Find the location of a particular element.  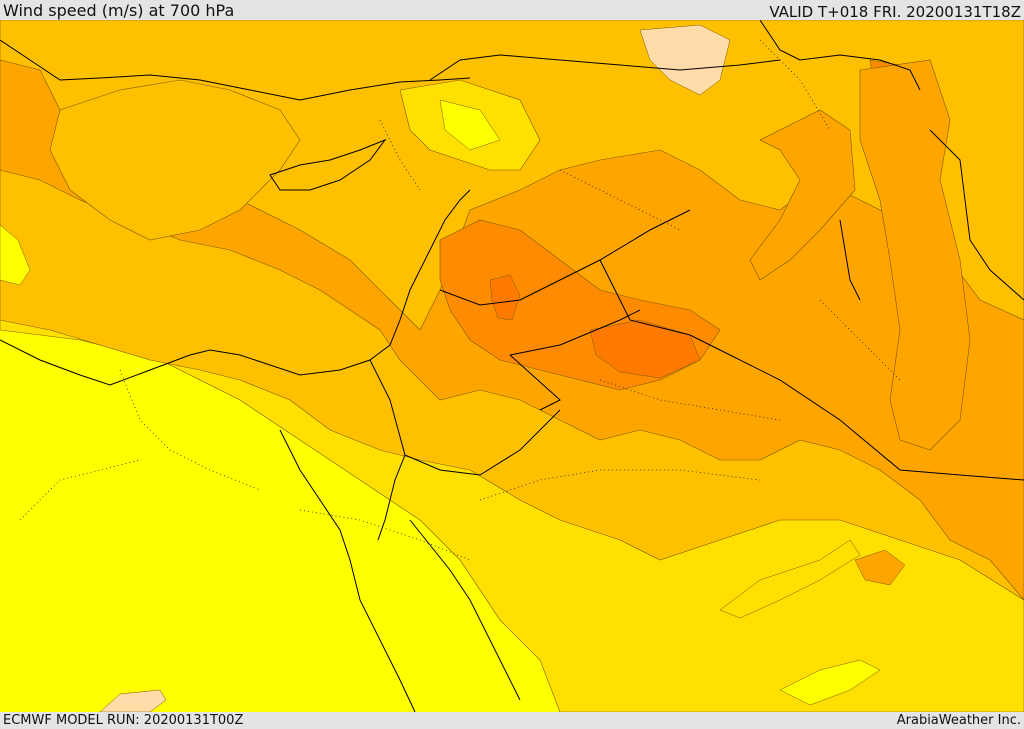

field-level-1-west is located at coordinates (15, 255).